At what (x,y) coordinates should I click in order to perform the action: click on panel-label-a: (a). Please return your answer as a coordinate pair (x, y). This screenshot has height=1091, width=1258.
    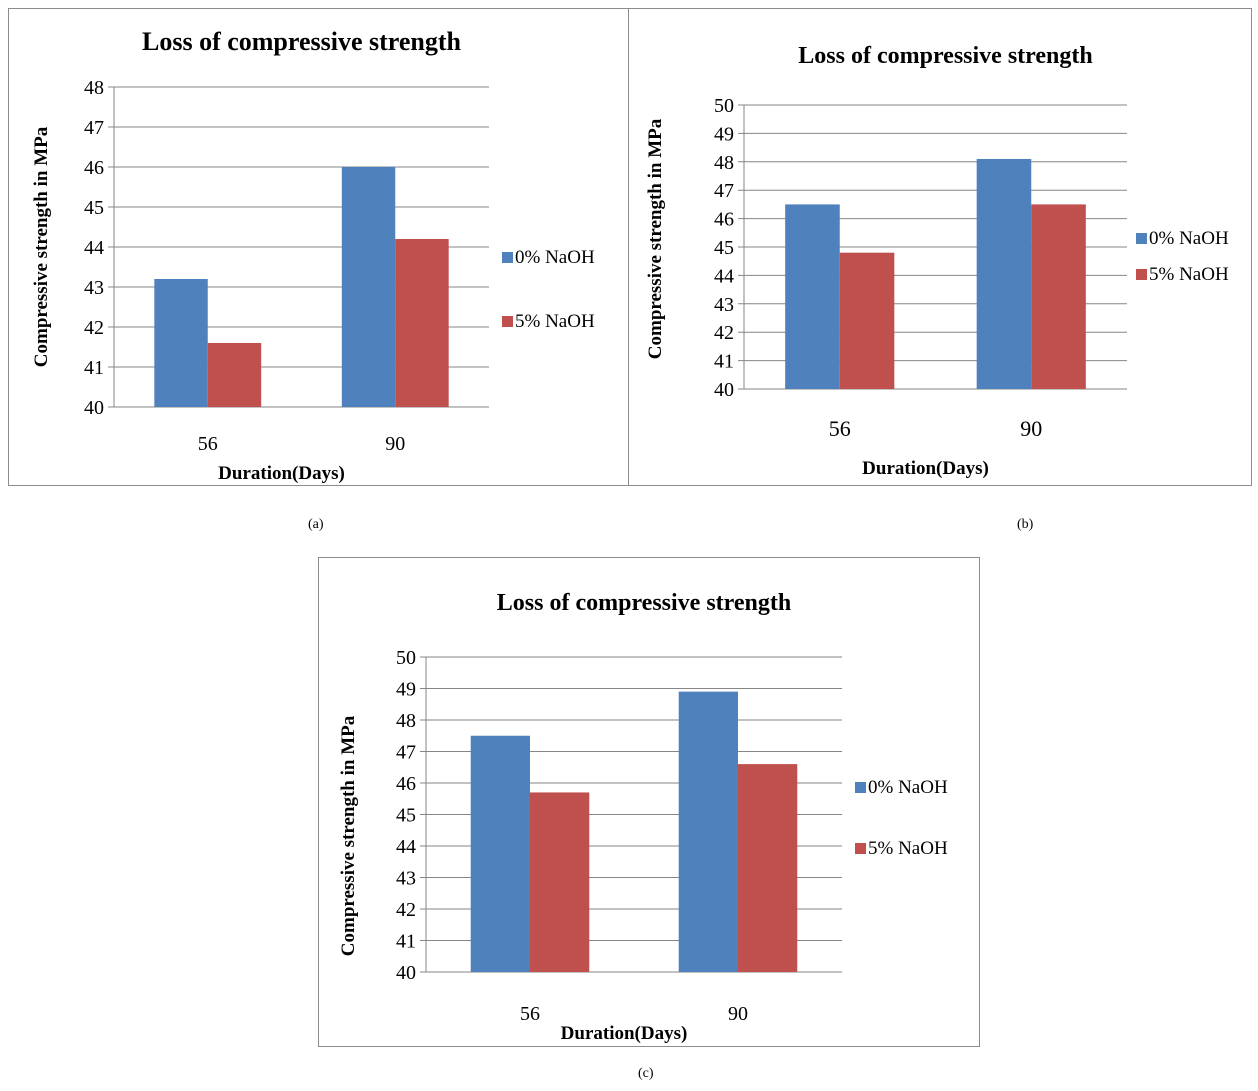
    Looking at the image, I should click on (316, 524).